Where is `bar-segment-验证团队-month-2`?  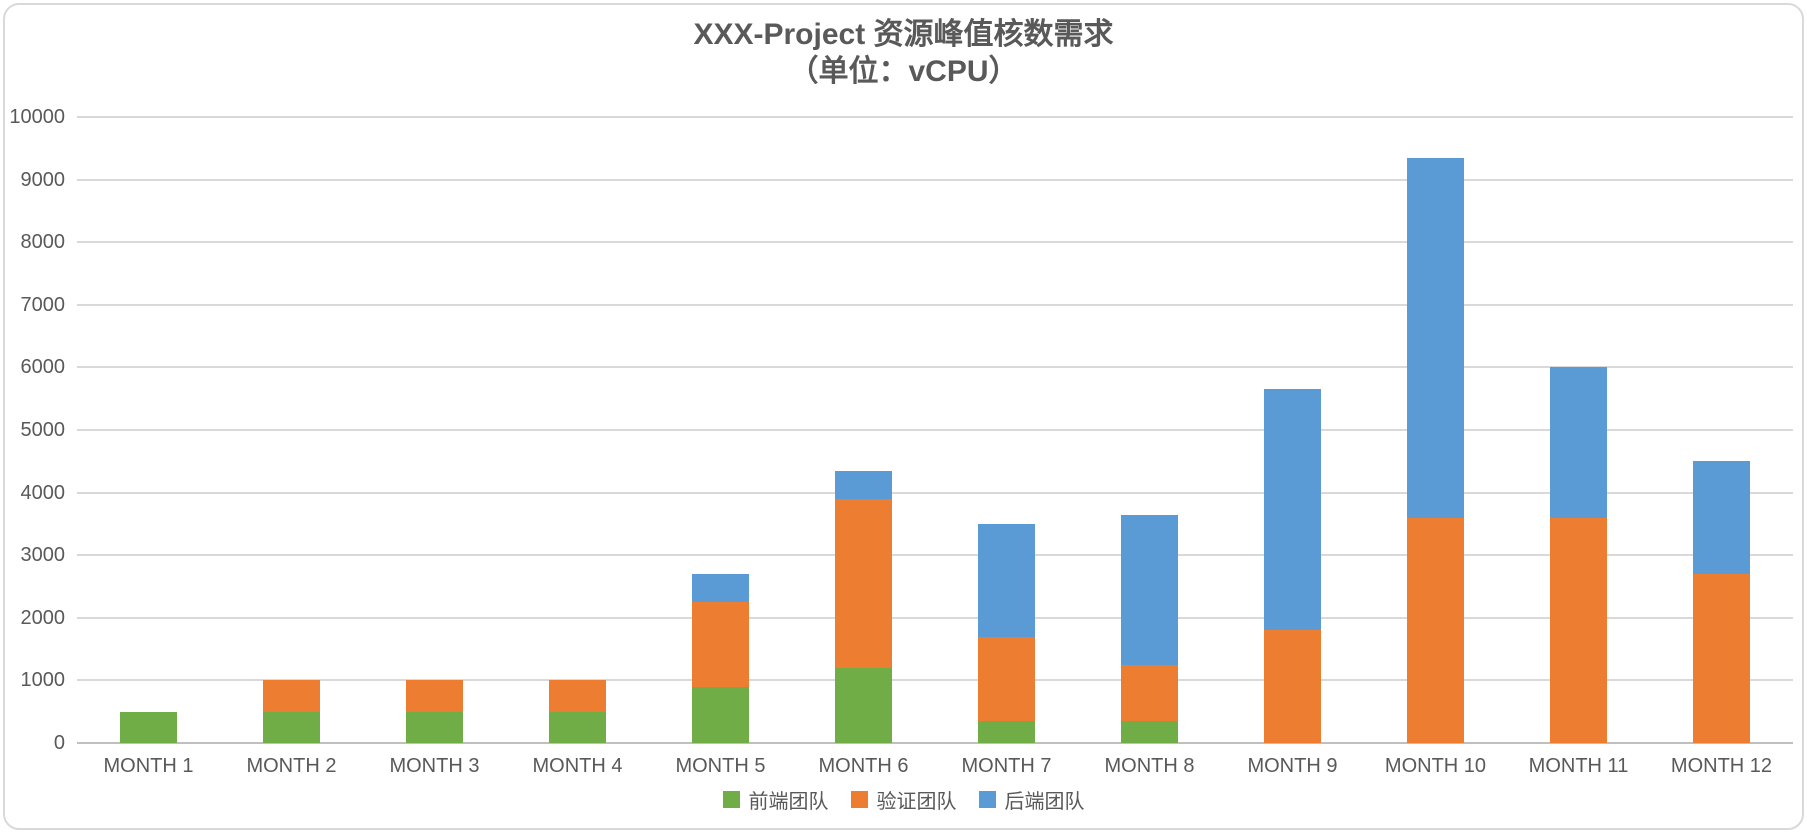
bar-segment-验证团队-month-2 is located at coordinates (291, 696).